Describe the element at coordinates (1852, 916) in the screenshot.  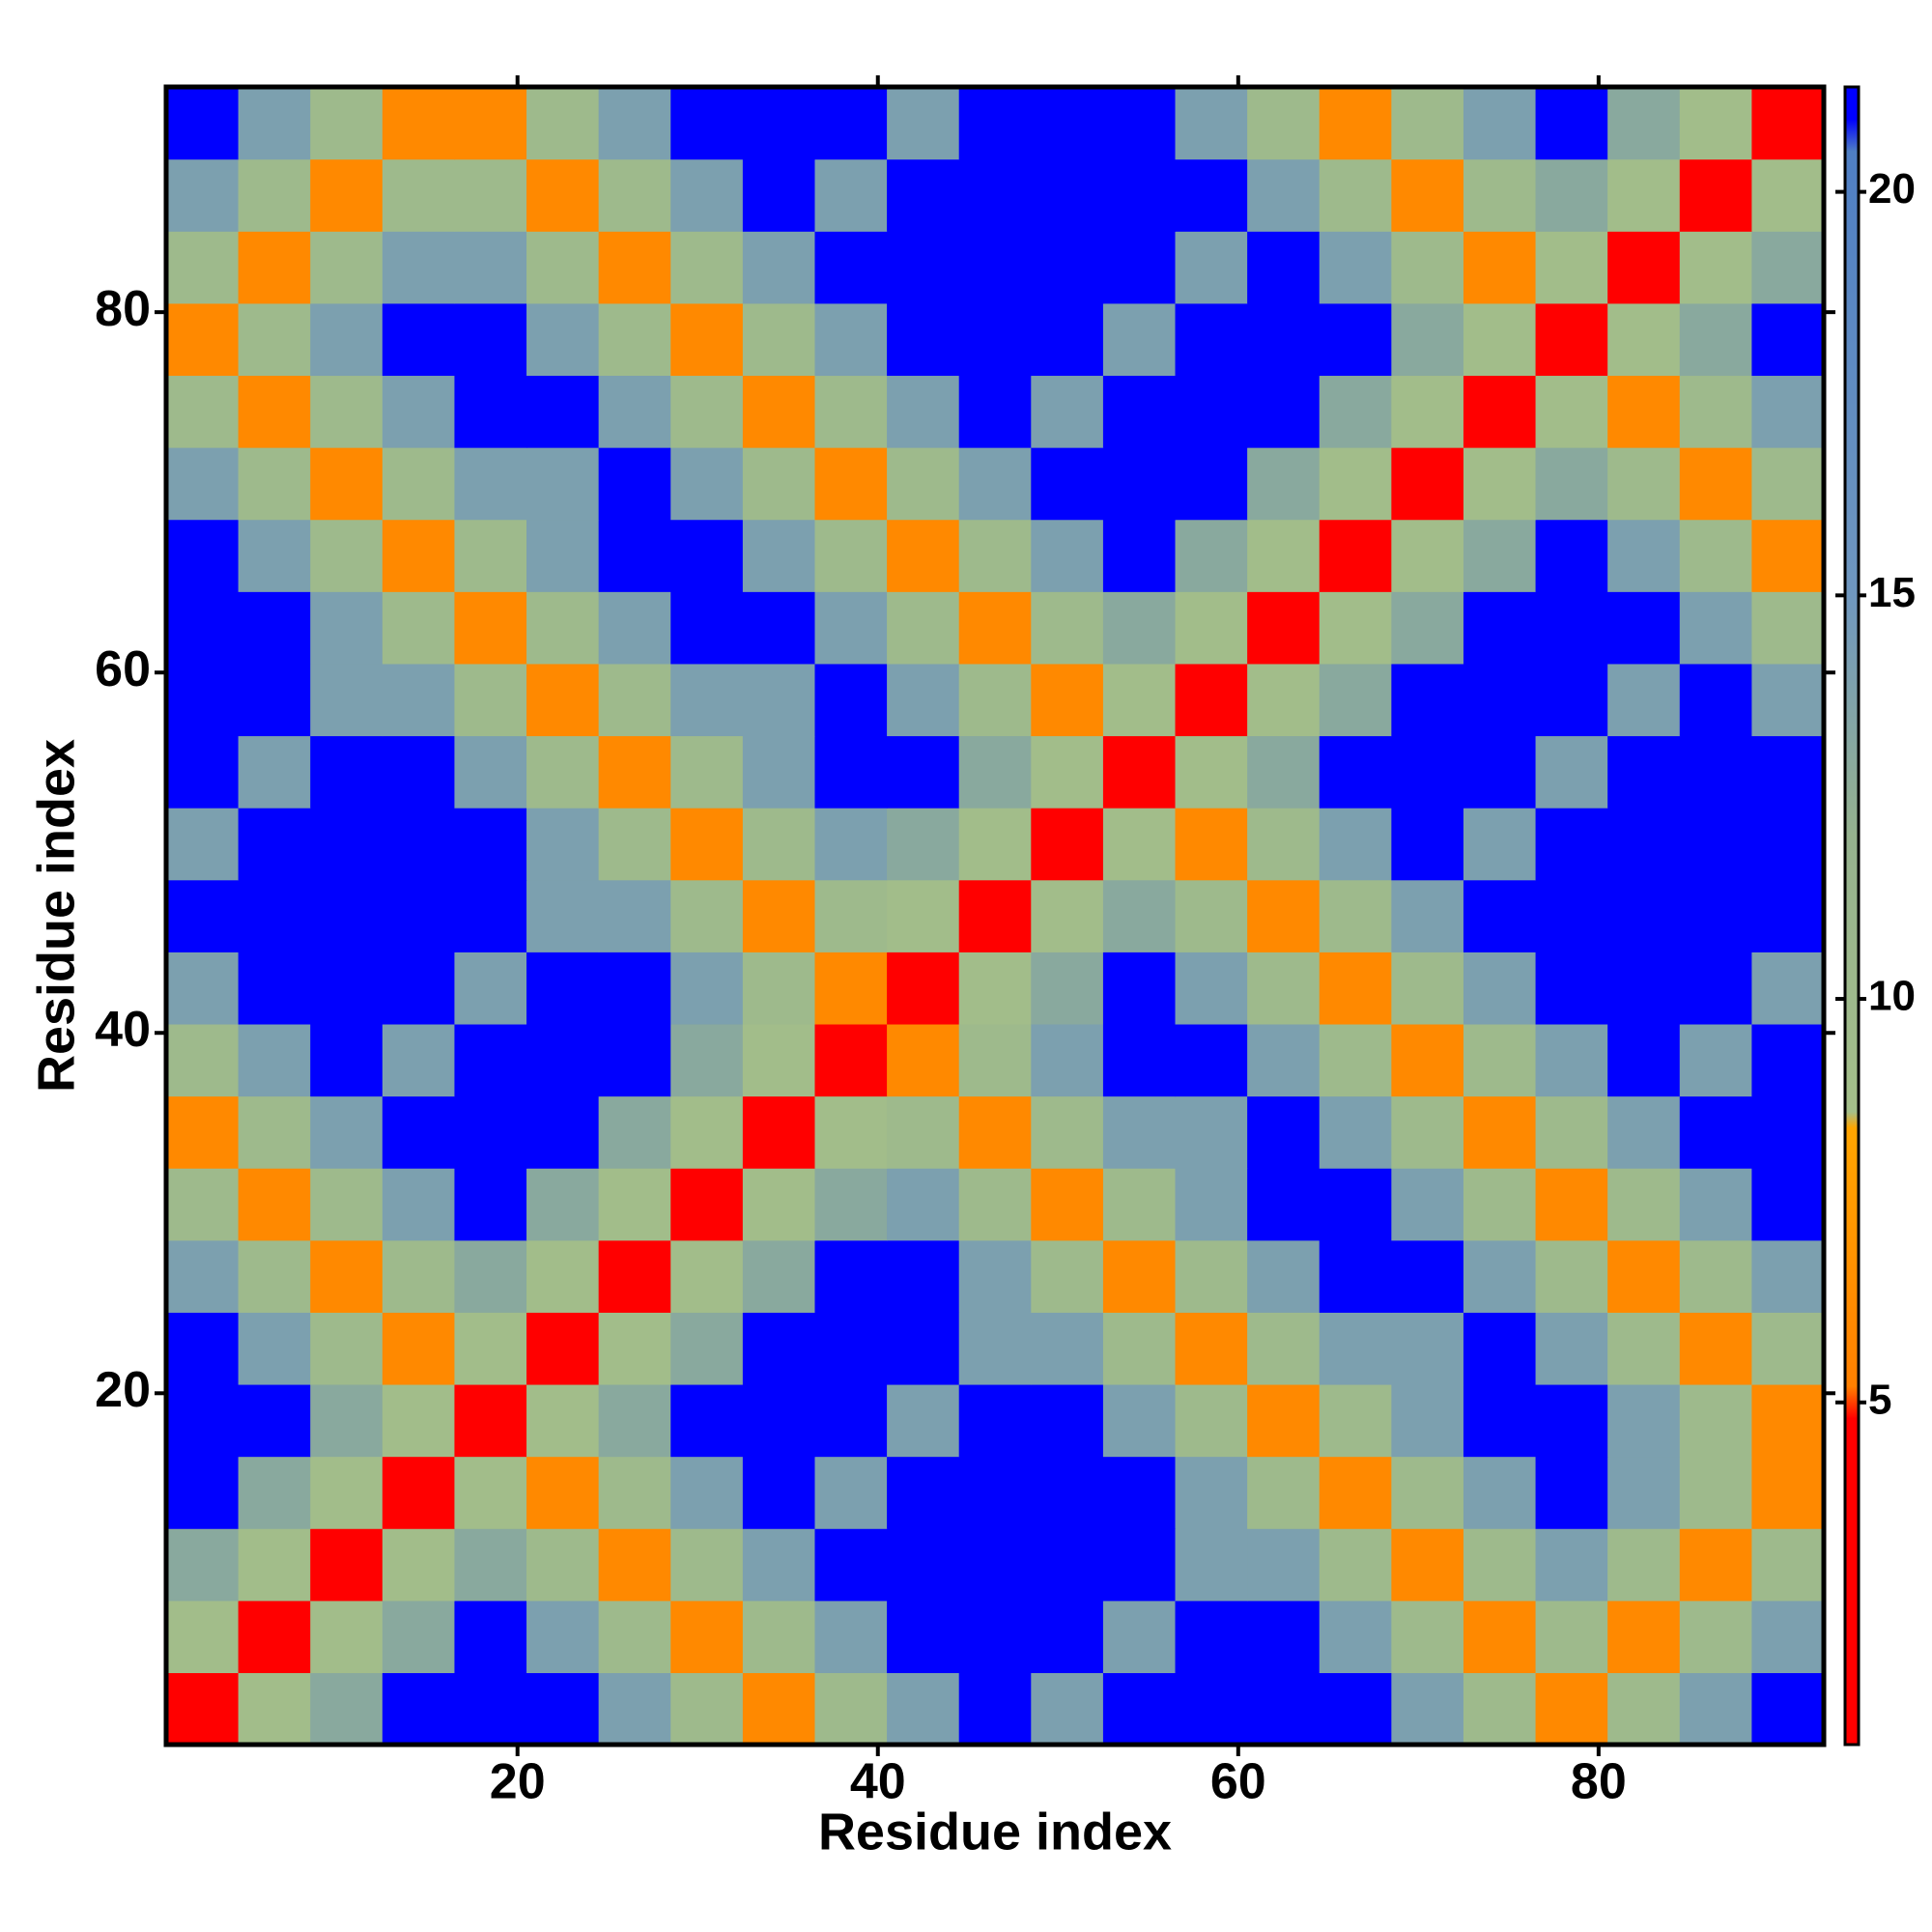
I see `colorbar` at that location.